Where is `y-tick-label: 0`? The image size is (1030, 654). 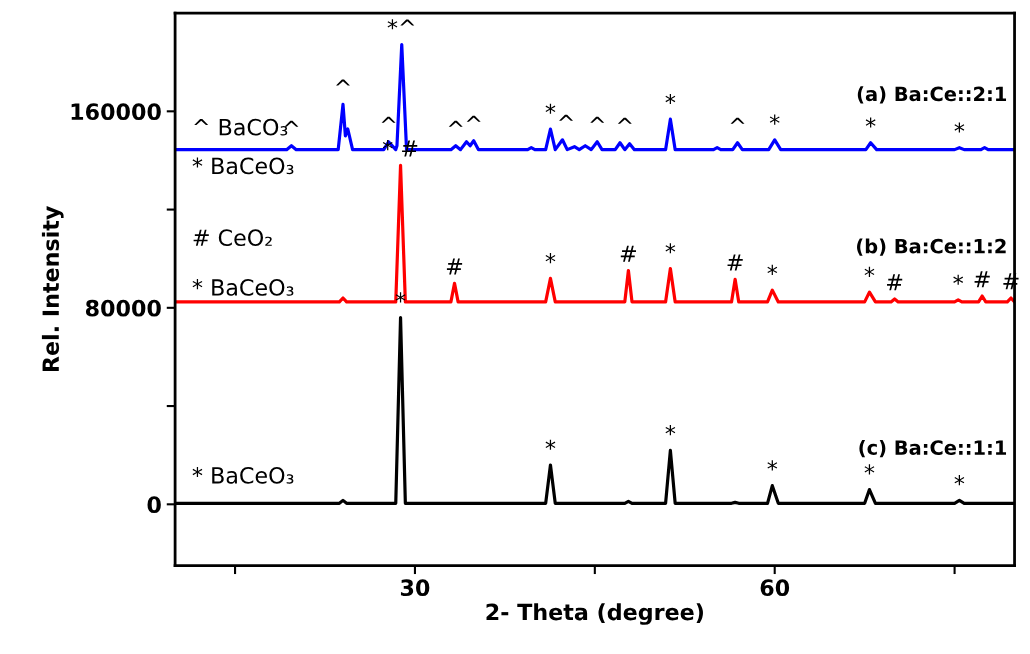 y-tick-label: 0 is located at coordinates (154, 505).